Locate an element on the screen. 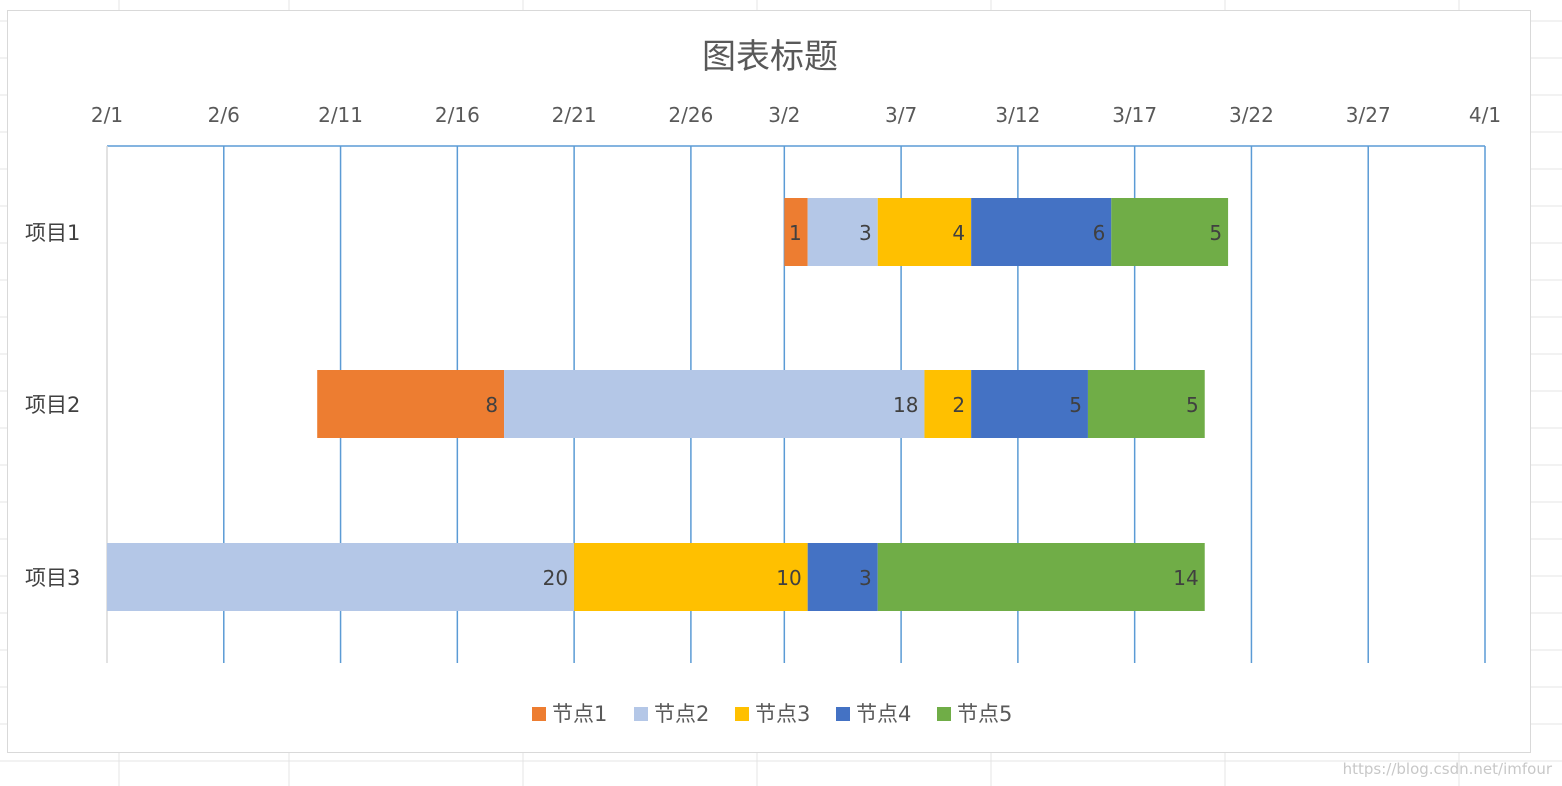  legend-entry: 节点4 is located at coordinates (883, 714).